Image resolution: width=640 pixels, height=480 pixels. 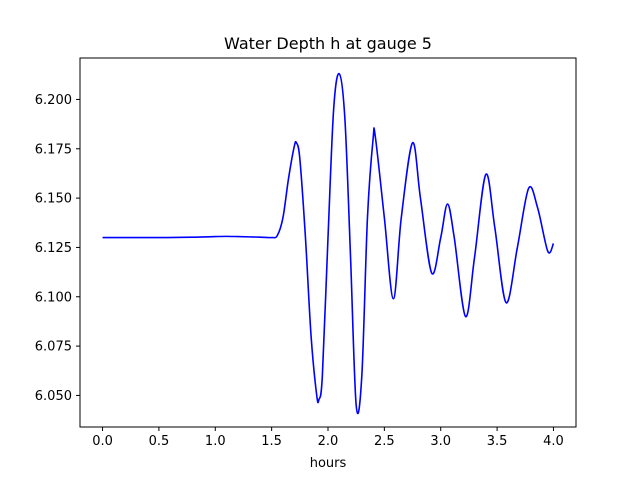 What do you see at coordinates (328, 43) in the screenshot?
I see `chart-title: Water Depth h at gauge 5` at bounding box center [328, 43].